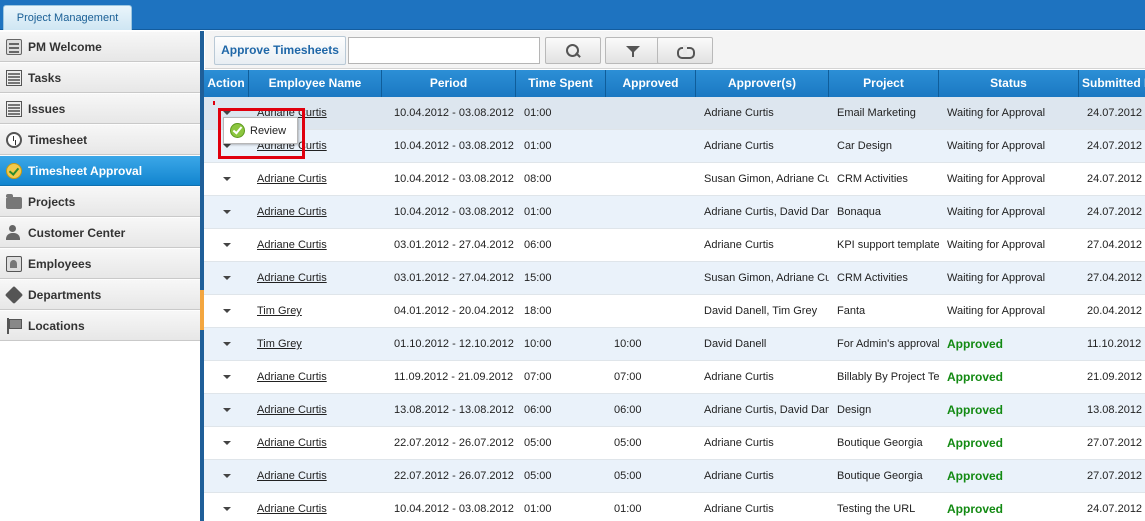  What do you see at coordinates (444, 50) in the screenshot?
I see `search-input` at bounding box center [444, 50].